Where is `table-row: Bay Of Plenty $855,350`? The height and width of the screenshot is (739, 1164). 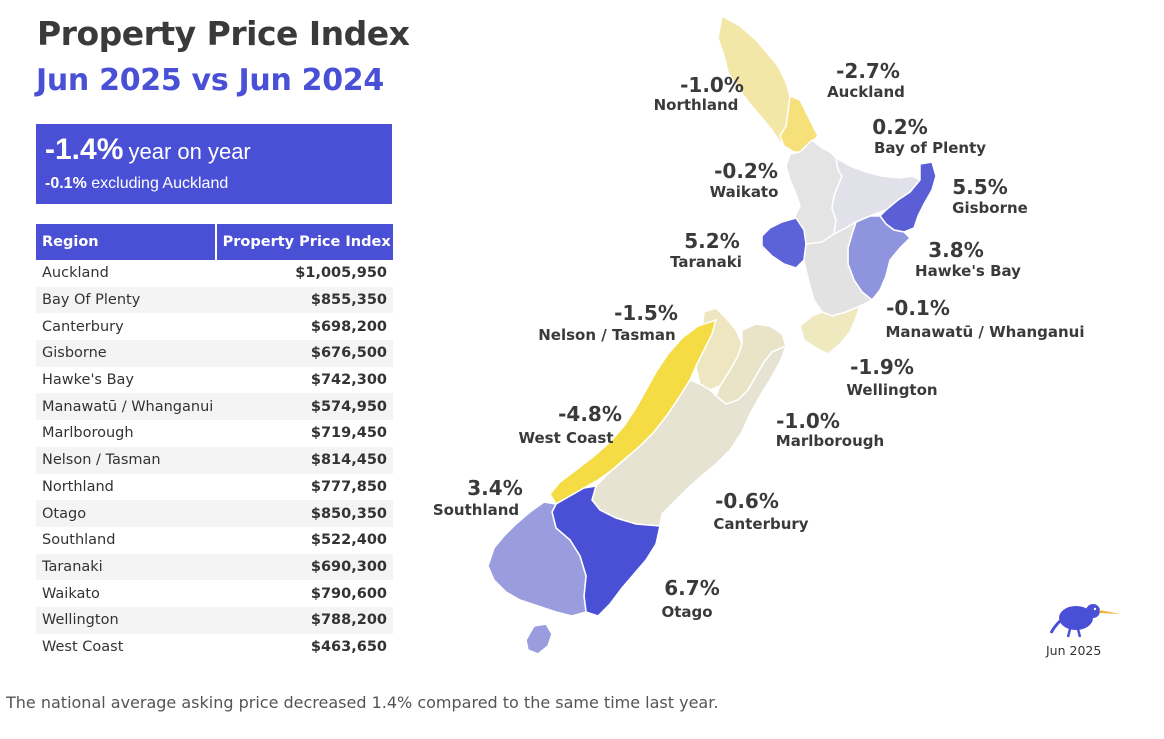 table-row: Bay Of Plenty $855,350 is located at coordinates (214, 300).